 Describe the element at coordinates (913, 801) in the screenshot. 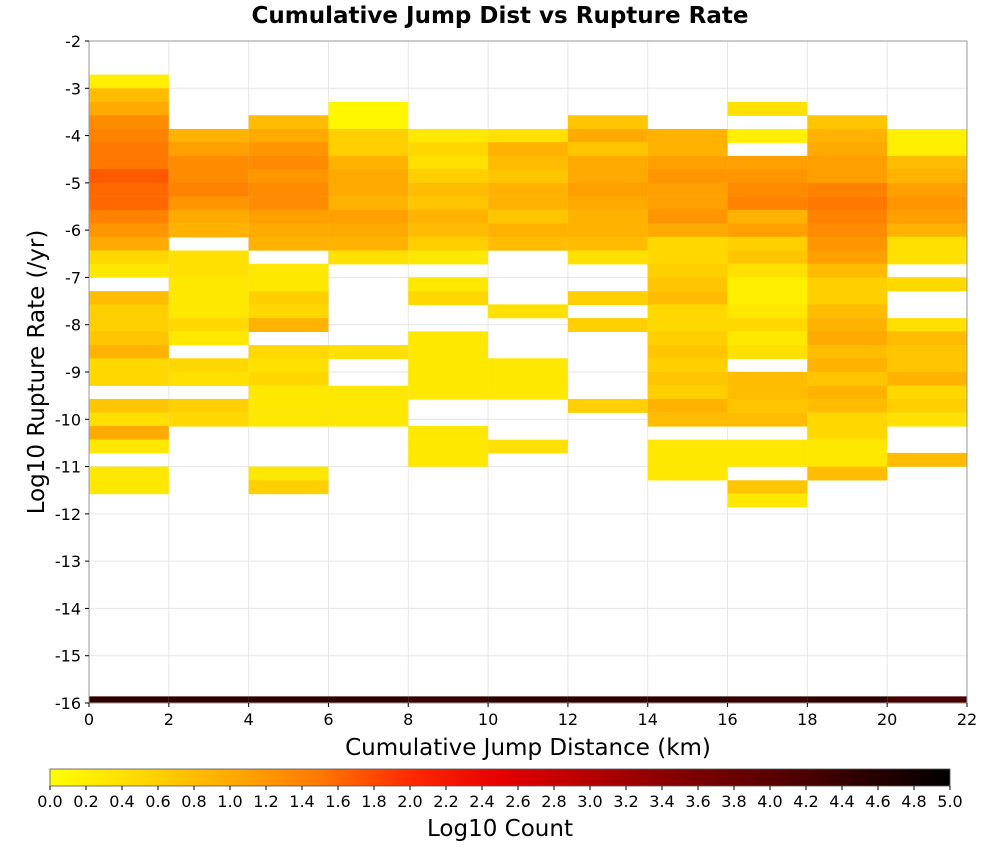

I see `colorbar-tick-label: 4.8` at that location.